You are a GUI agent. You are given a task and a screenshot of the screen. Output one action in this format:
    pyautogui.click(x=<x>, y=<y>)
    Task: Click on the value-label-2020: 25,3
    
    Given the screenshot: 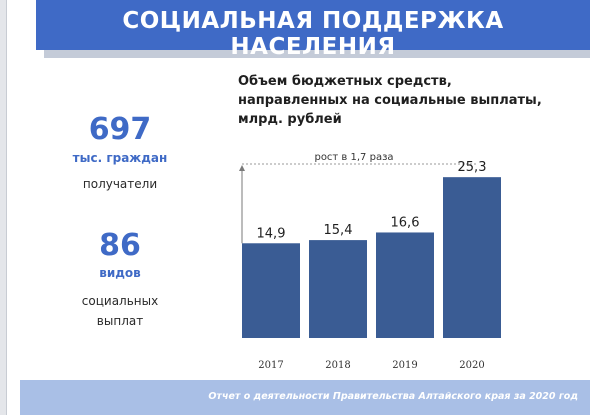 What is the action you would take?
    pyautogui.click(x=472, y=167)
    